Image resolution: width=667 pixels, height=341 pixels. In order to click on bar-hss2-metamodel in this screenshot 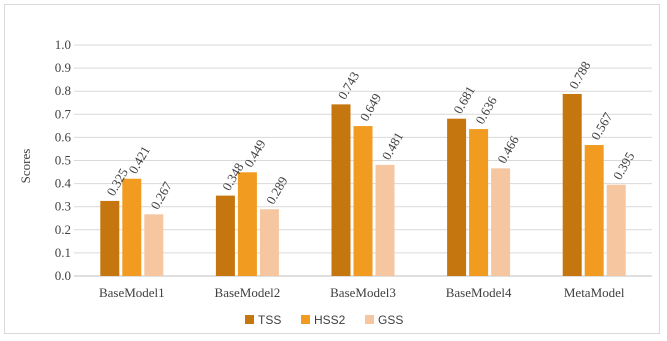, I will do `click(594, 210)`.